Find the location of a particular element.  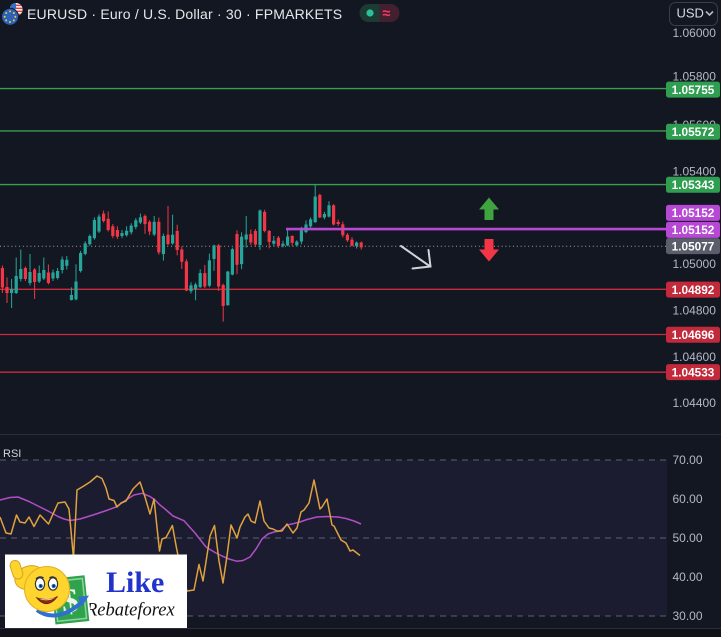

svg-text: 1.05077 is located at coordinates (693, 246).